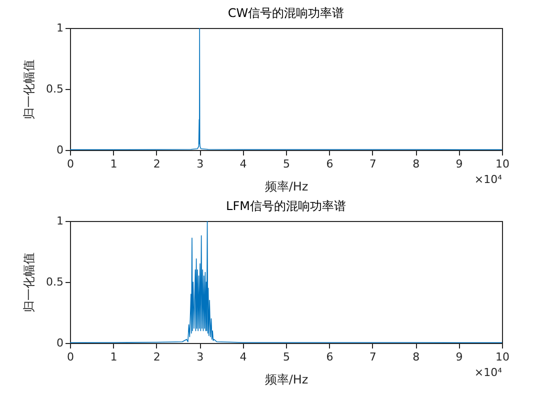 This screenshot has width=560, height=420. What do you see at coordinates (286, 13) in the screenshot?
I see `chart-title: CW信号的混响功率谱` at bounding box center [286, 13].